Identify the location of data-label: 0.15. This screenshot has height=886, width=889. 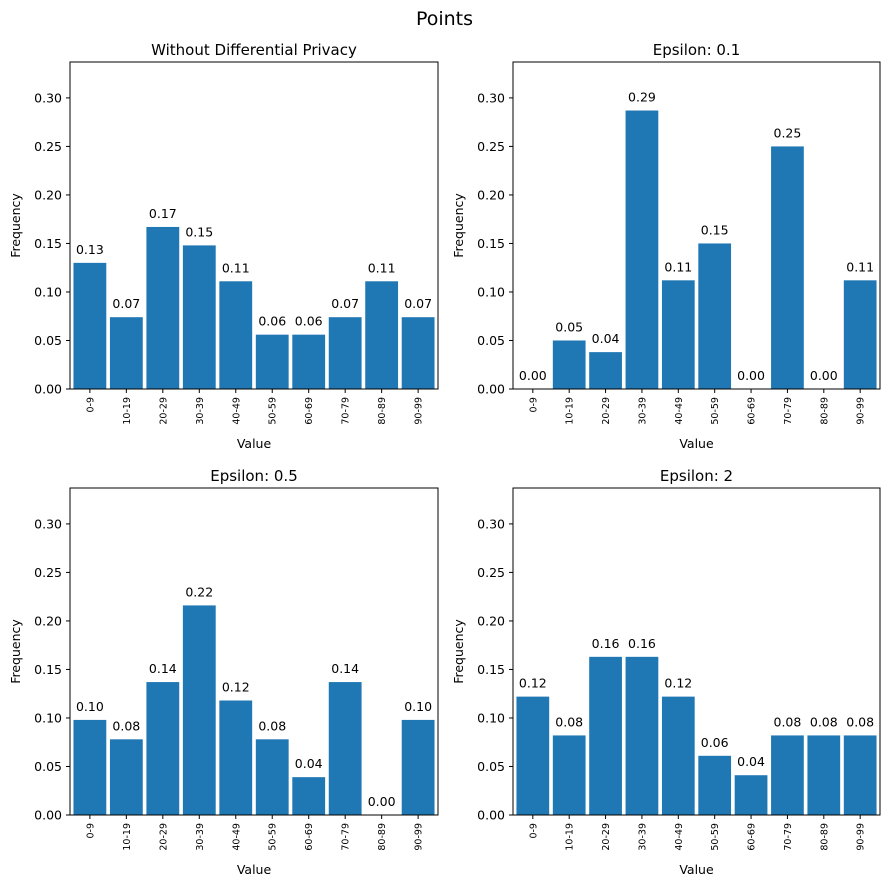
(715, 229).